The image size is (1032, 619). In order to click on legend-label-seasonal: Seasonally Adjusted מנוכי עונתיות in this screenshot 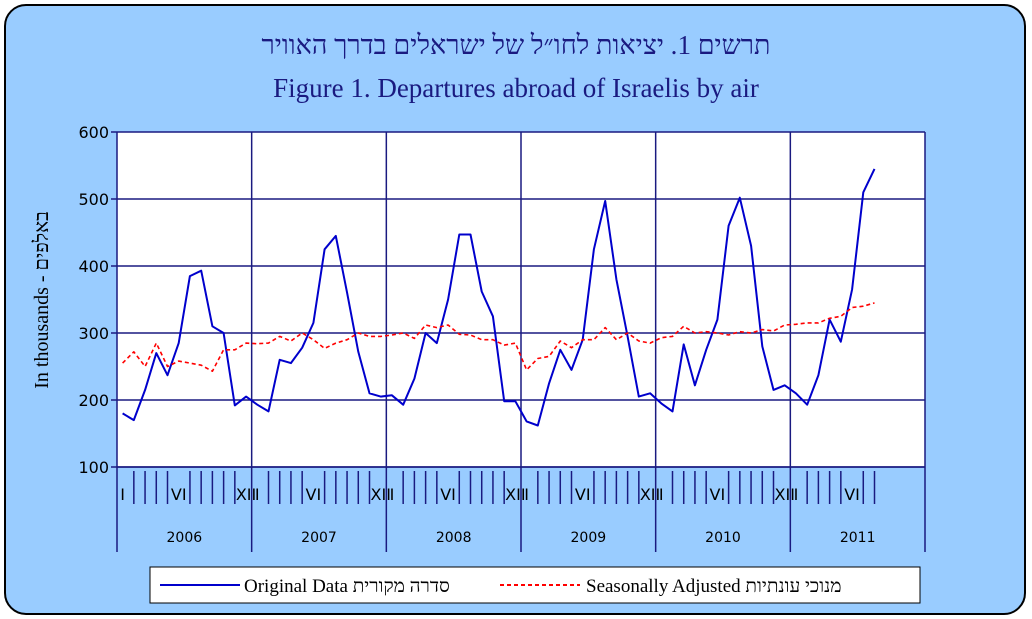, I will do `click(714, 586)`.